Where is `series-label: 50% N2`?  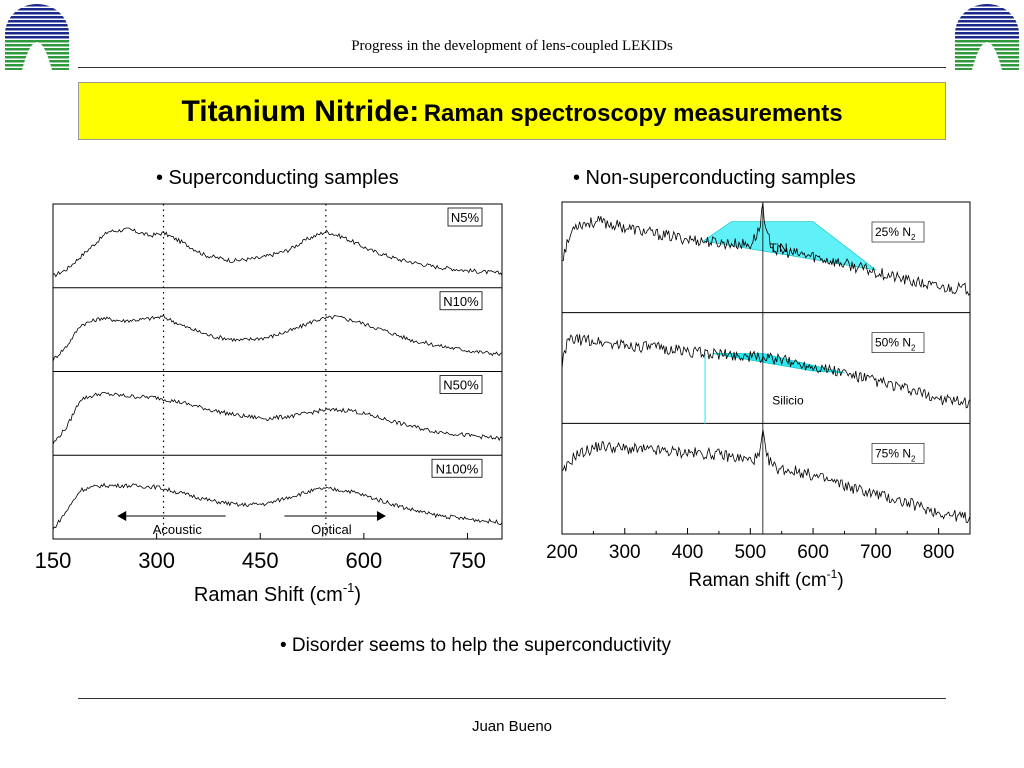 series-label: 50% N2 is located at coordinates (895, 344).